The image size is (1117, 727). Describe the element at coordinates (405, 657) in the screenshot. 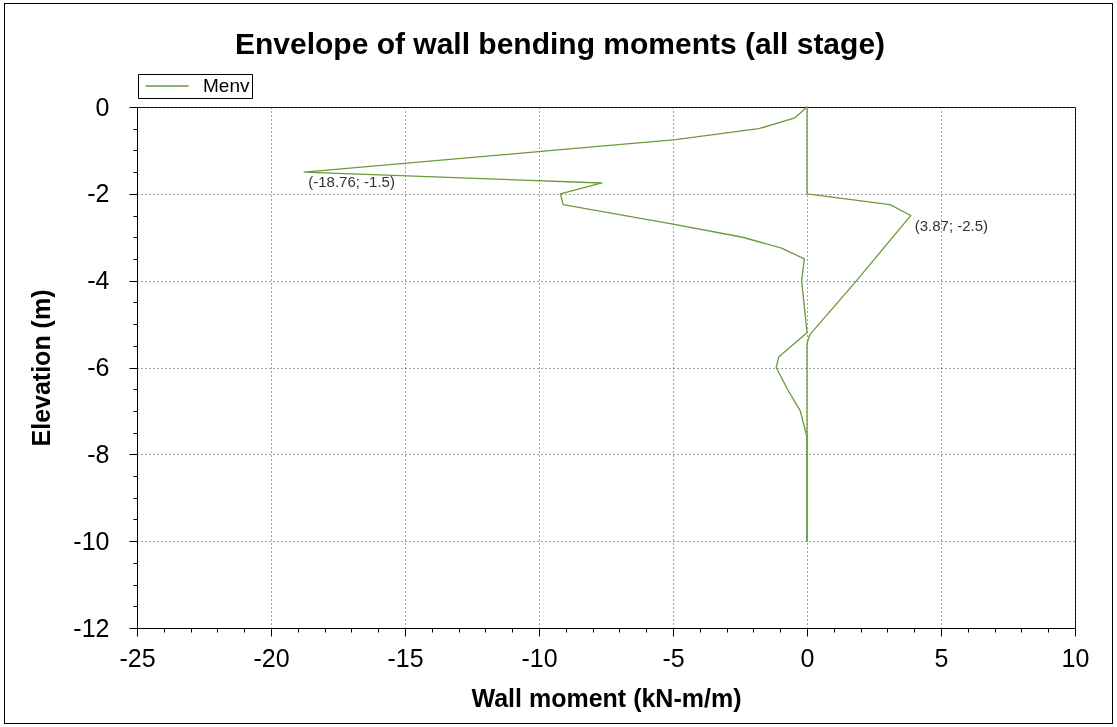

I see `x-tick-label: -15` at that location.